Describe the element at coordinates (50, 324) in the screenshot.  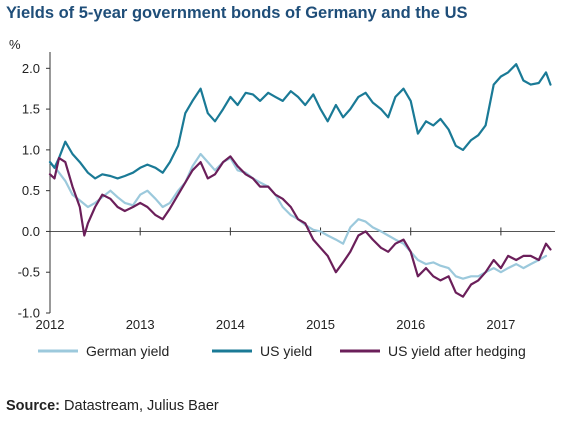
I see `x-tick-label: 2012` at that location.